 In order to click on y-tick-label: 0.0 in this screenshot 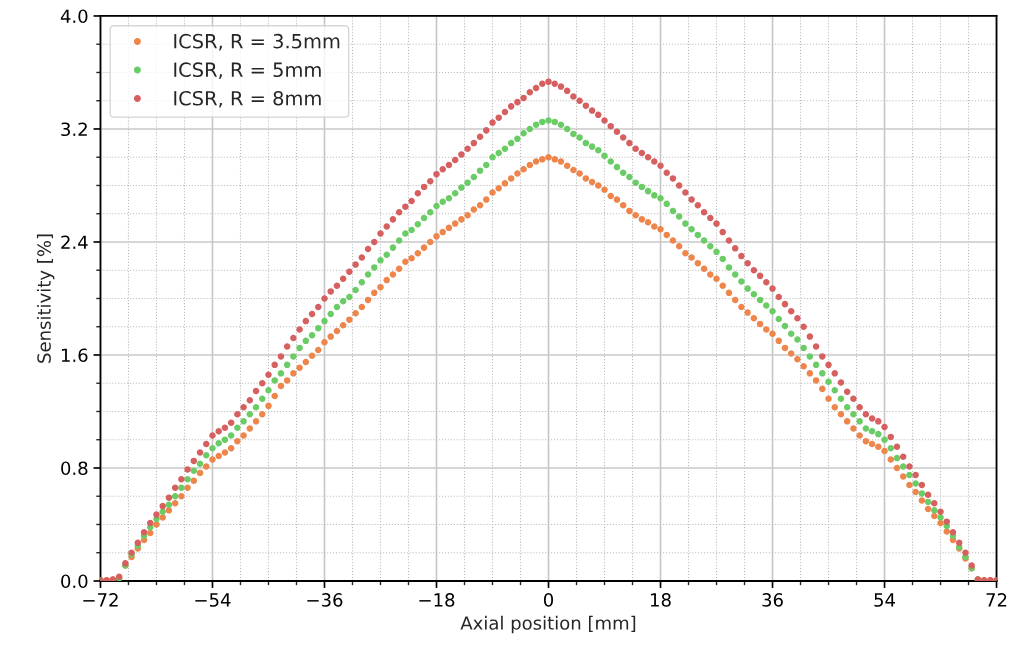, I will do `click(74, 581)`.